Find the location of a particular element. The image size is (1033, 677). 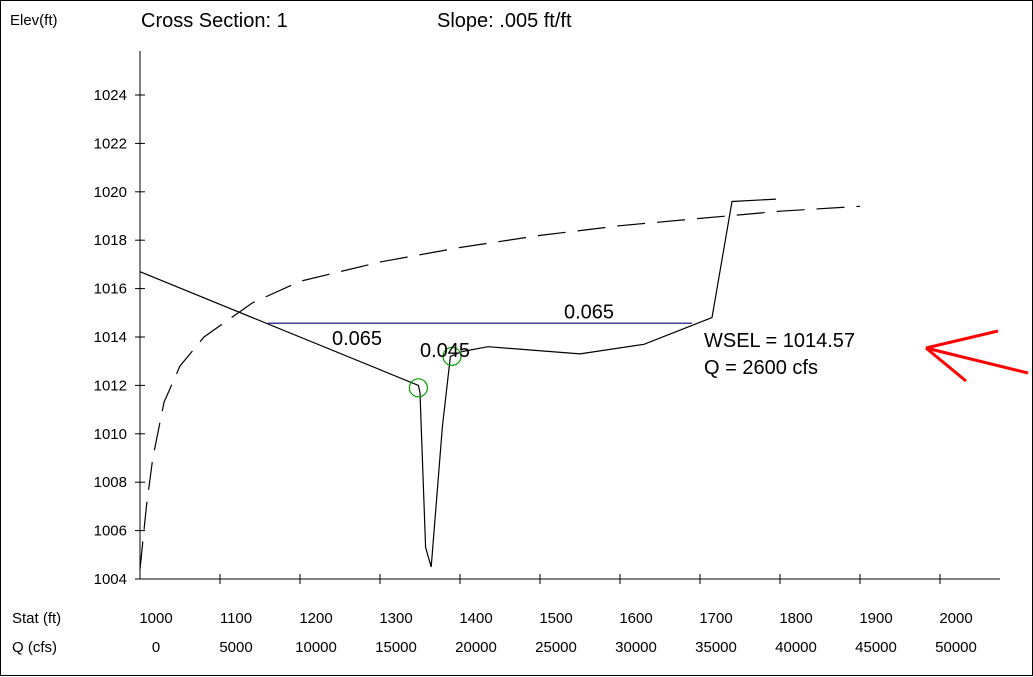

x-tick-label: 1700 is located at coordinates (715, 618).